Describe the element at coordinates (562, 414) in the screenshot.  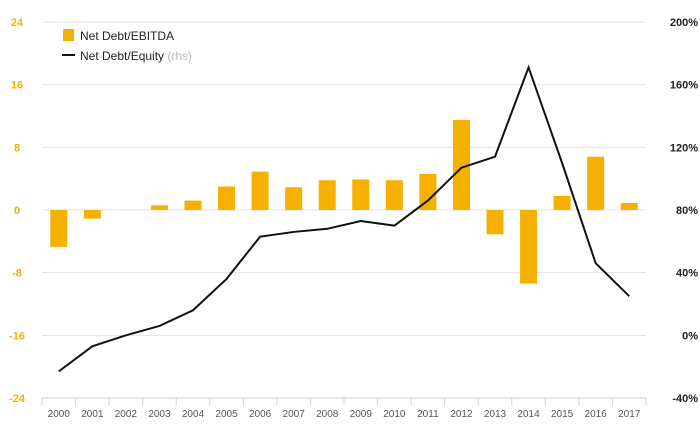
I see `x-tick-label: 2015` at that location.